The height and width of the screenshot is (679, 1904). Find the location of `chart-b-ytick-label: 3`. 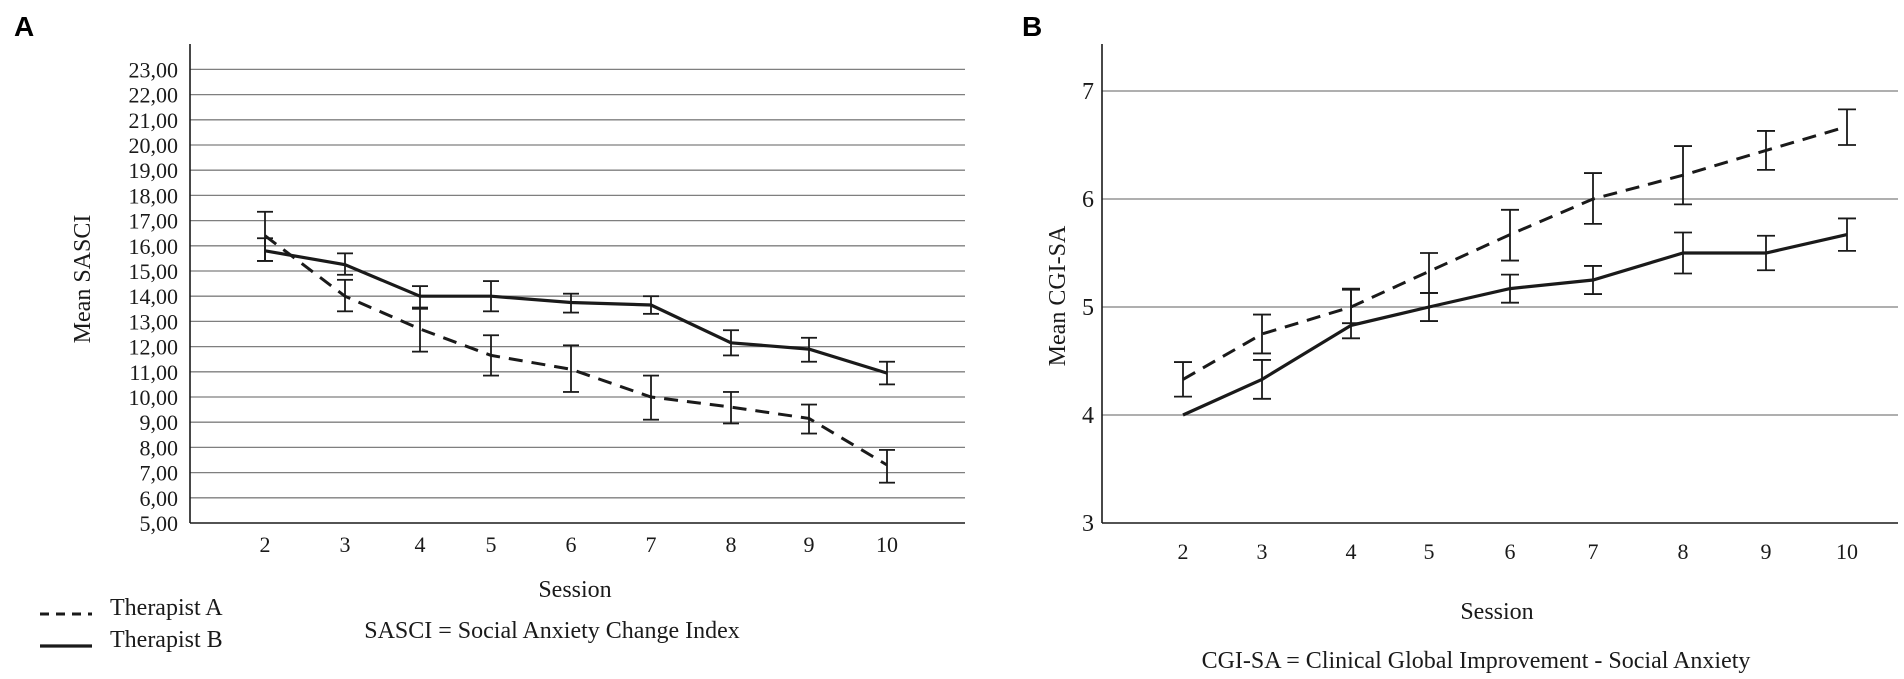

chart-b-ytick-label: 3 is located at coordinates (1088, 524).